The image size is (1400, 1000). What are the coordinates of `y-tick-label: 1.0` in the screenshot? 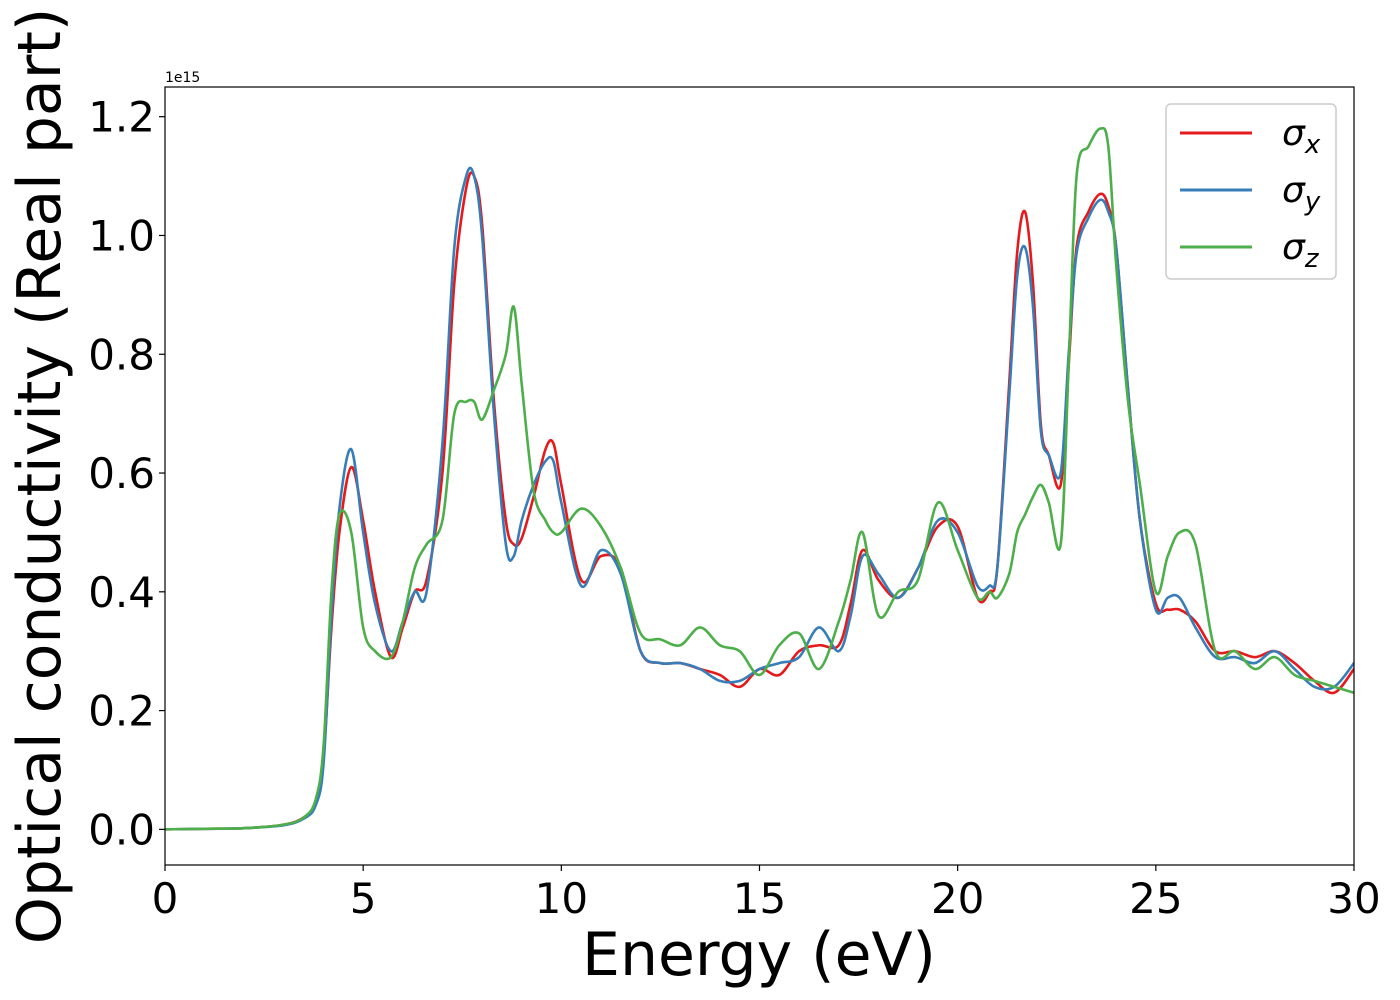 It's located at (121, 235).